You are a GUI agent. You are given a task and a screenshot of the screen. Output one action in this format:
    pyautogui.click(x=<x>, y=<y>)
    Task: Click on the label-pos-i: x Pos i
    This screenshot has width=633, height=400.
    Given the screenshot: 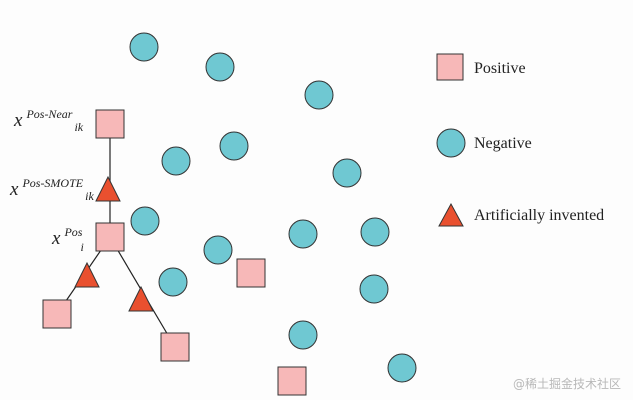 What is the action you would take?
    pyautogui.click(x=68, y=238)
    